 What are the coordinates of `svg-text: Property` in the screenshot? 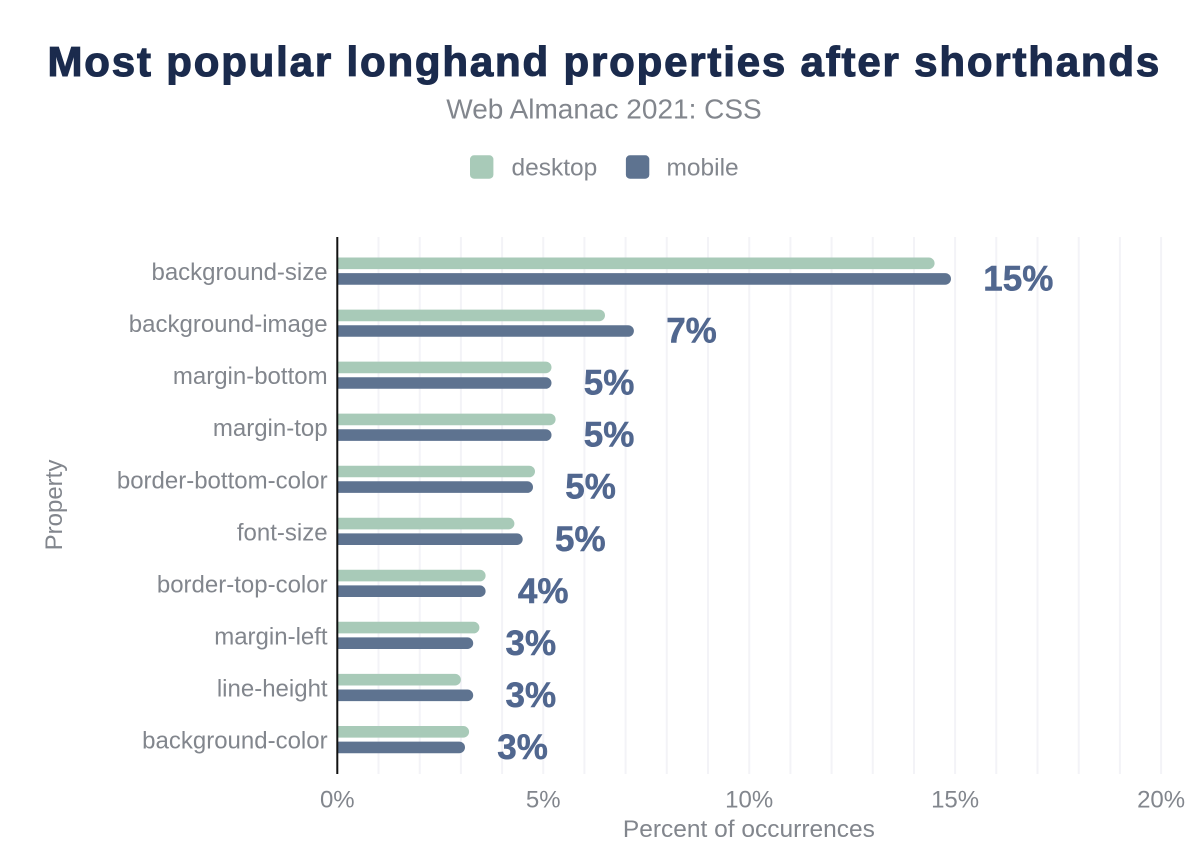 It's located at (54, 505).